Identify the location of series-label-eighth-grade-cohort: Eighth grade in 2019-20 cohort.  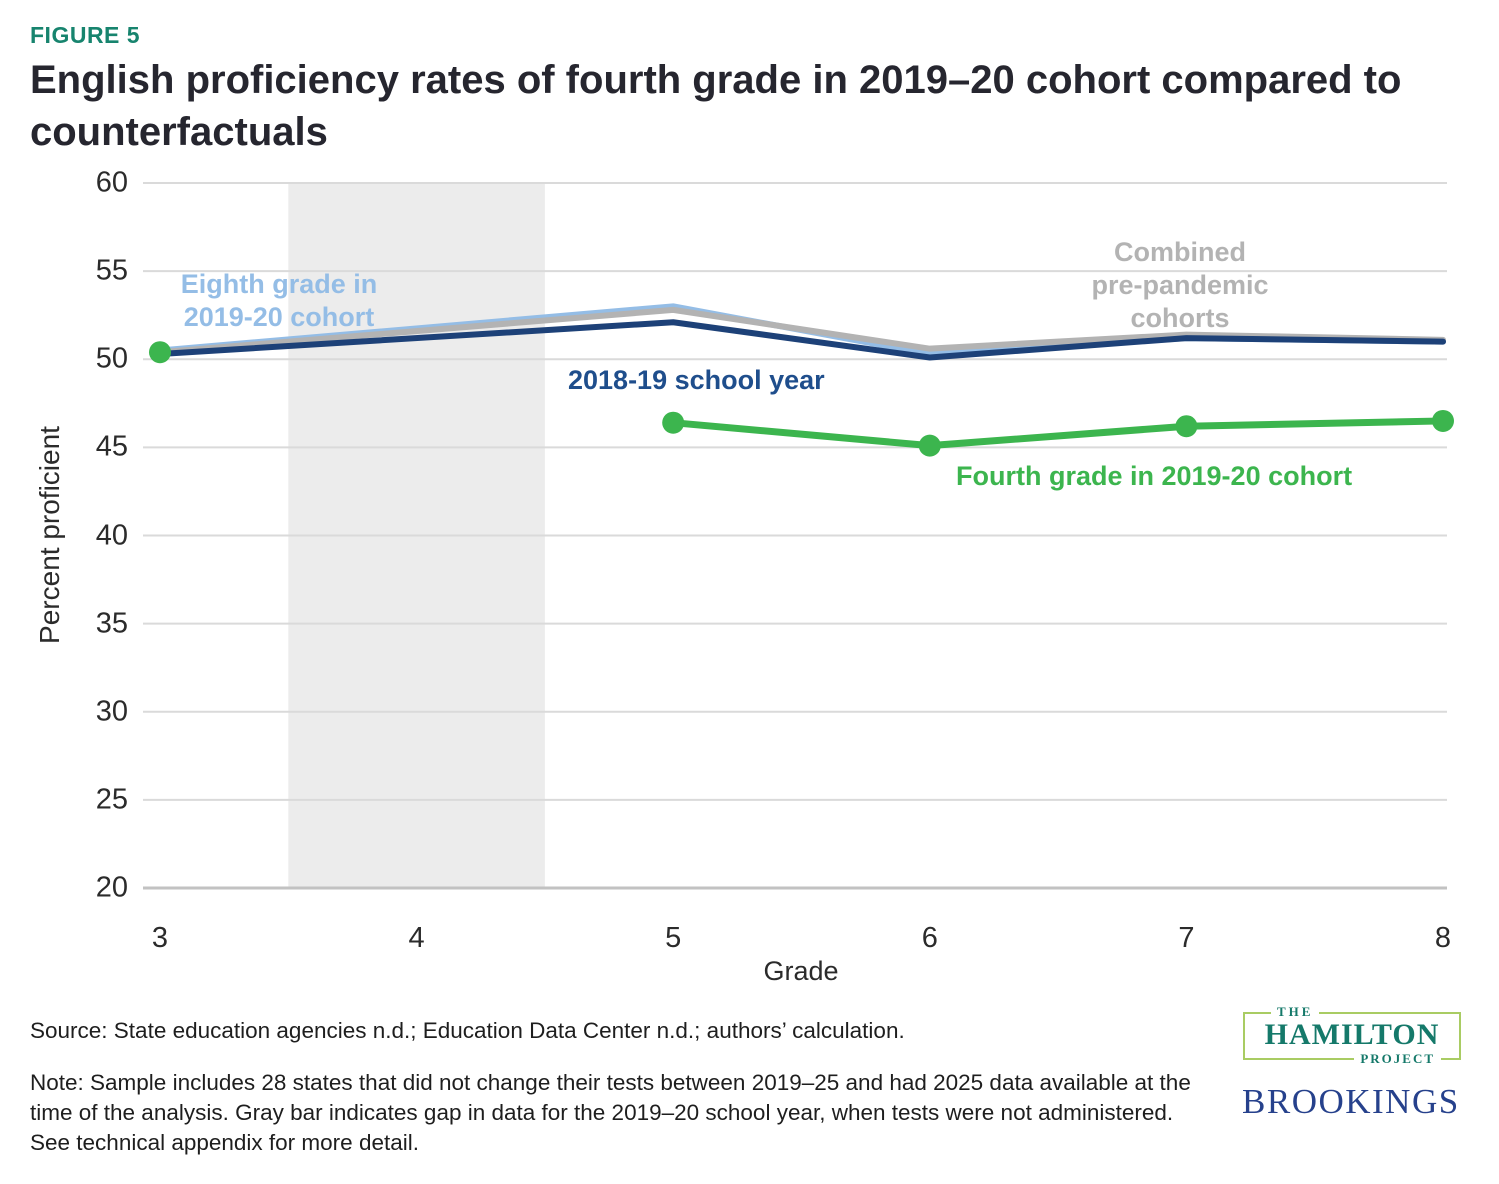
(279, 300).